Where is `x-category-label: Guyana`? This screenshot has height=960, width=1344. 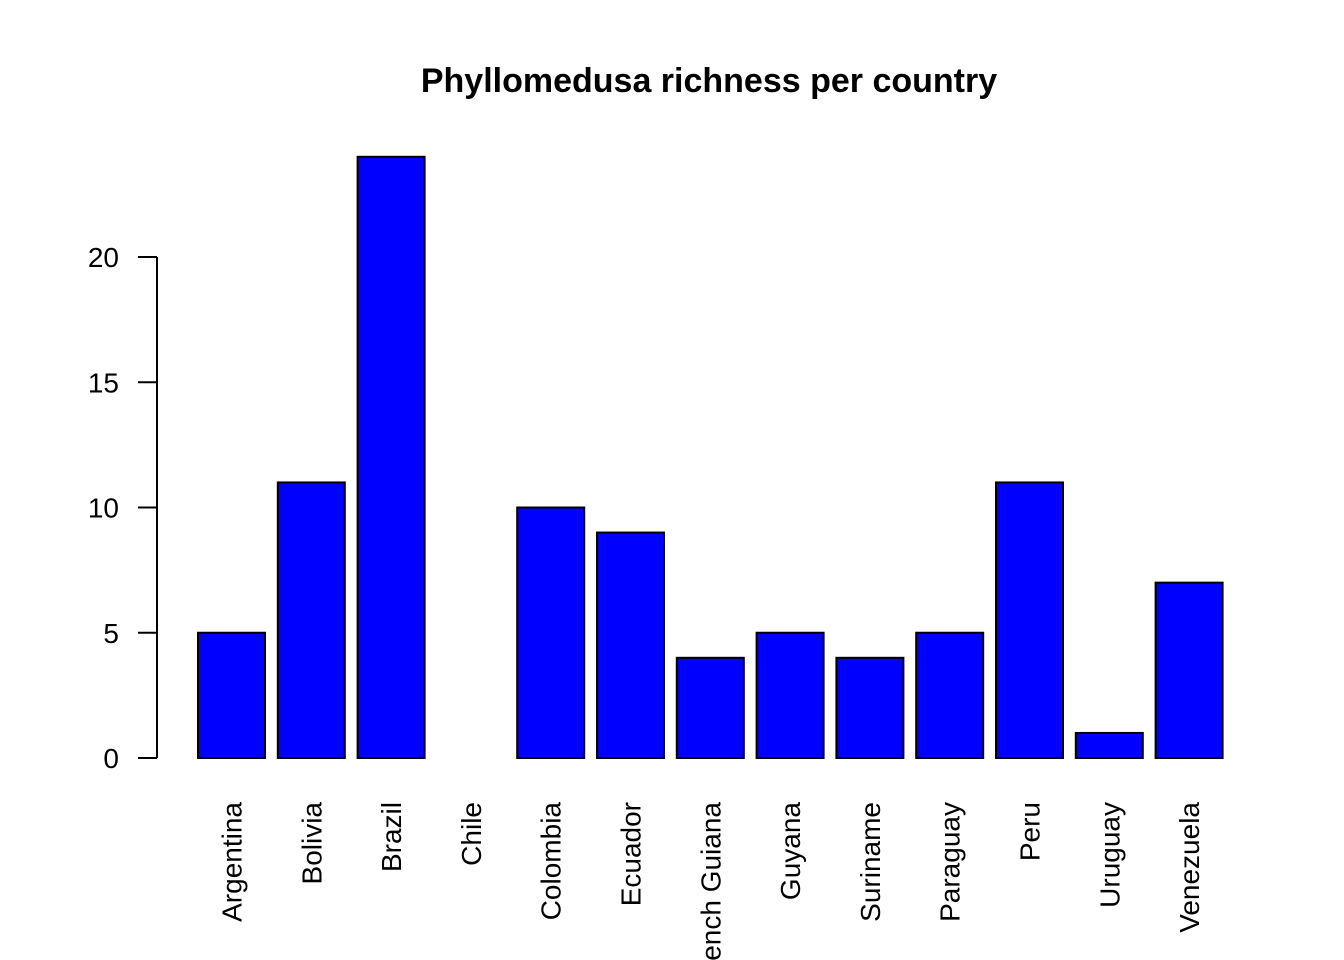
x-category-label: Guyana is located at coordinates (790, 851).